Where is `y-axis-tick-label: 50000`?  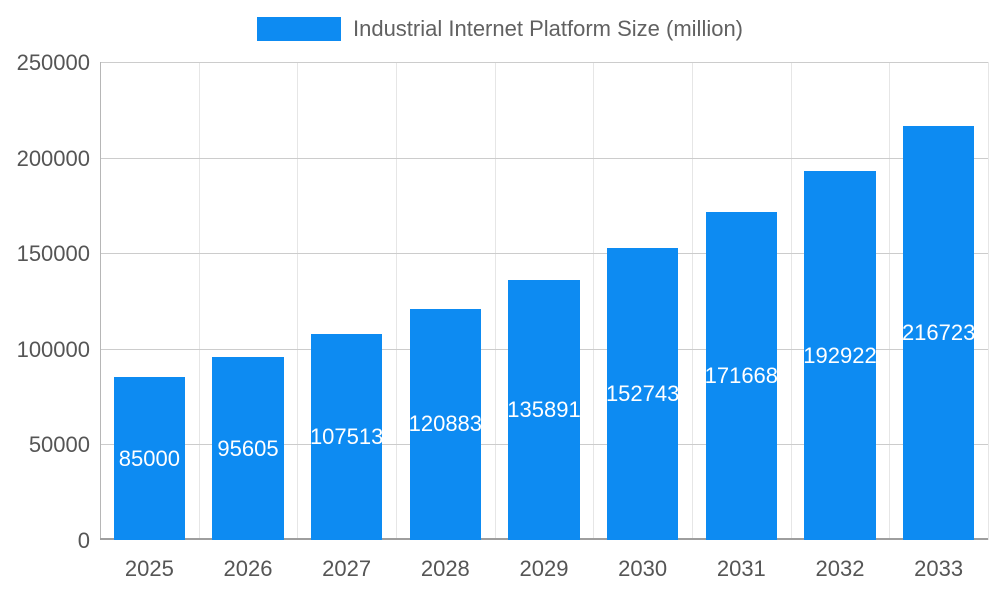
y-axis-tick-label: 50000 is located at coordinates (59, 445).